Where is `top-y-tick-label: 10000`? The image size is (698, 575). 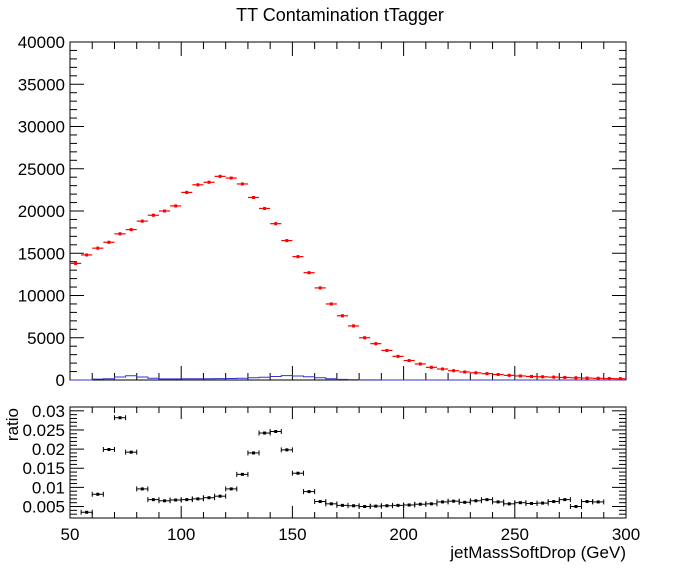
top-y-tick-label: 10000 is located at coordinates (41, 296).